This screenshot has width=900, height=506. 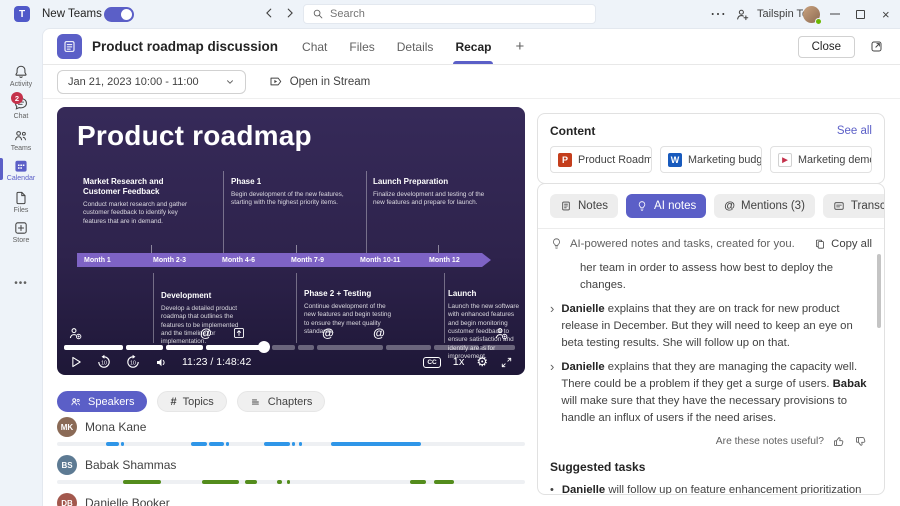 I want to click on tab-chat: Chat, so click(x=315, y=46).